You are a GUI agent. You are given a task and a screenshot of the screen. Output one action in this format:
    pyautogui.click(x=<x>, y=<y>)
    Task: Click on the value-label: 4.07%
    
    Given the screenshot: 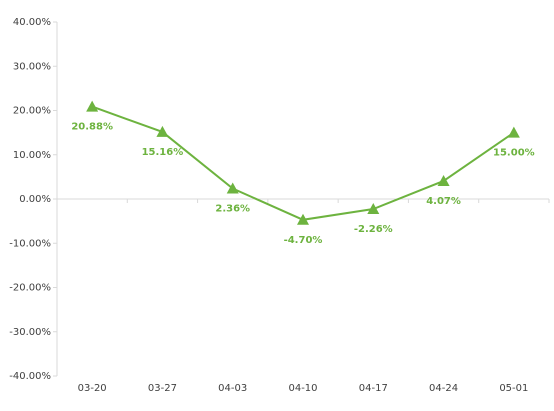 What is the action you would take?
    pyautogui.click(x=443, y=201)
    